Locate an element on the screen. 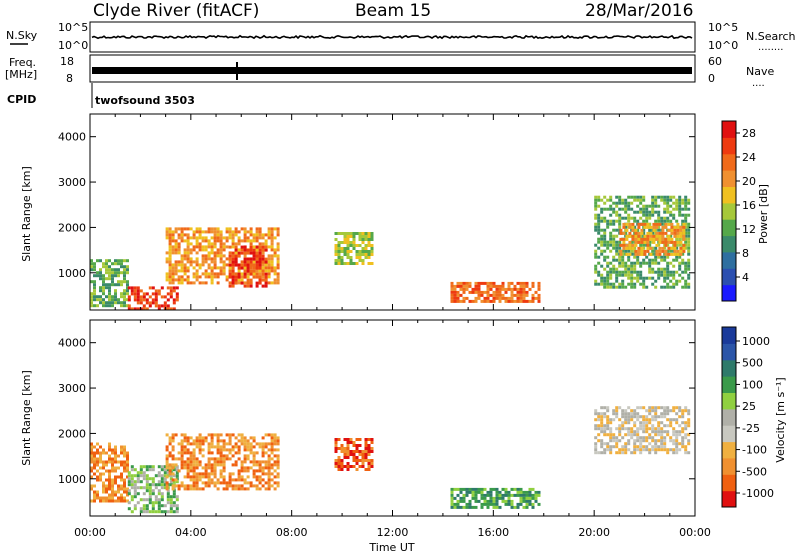 The width and height of the screenshot is (800, 554). colorbar-tick-label: 16 is located at coordinates (749, 205).